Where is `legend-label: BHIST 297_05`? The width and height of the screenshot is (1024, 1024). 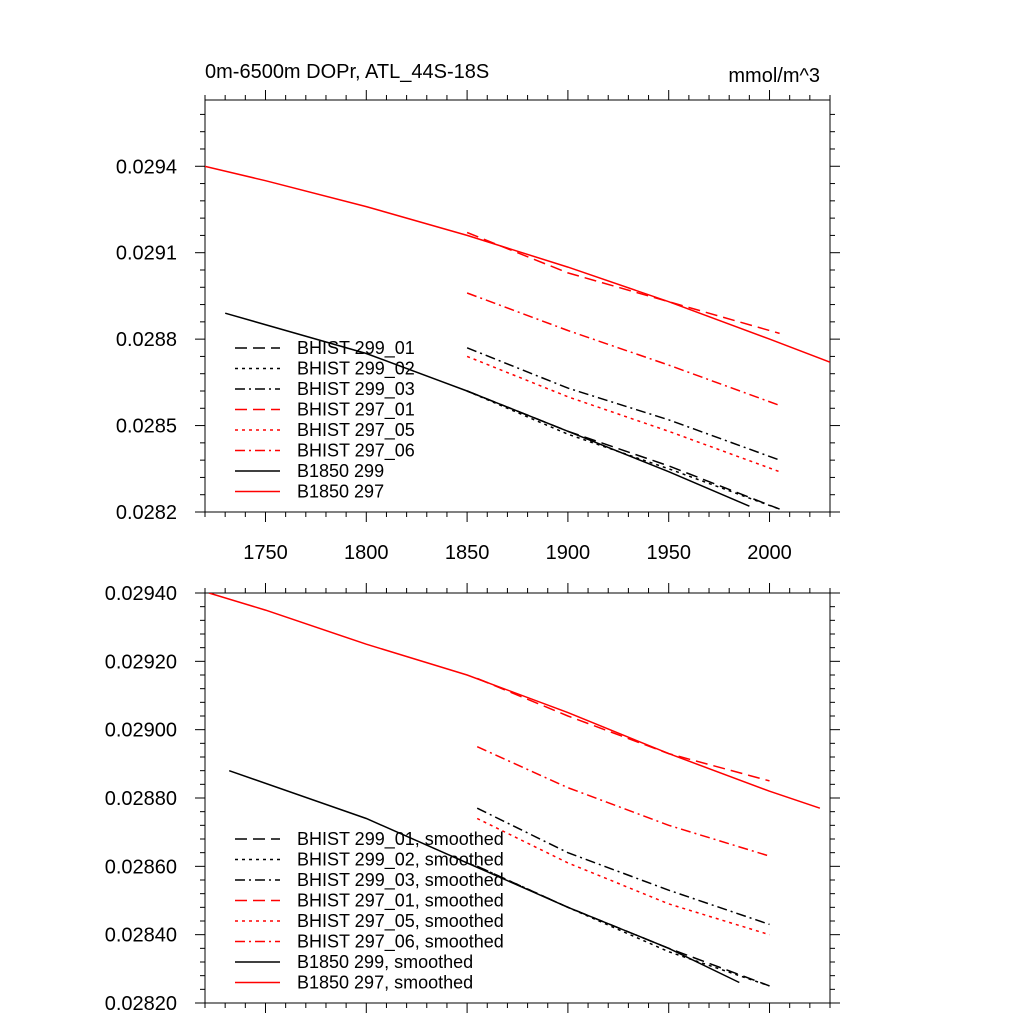 legend-label: BHIST 297_05 is located at coordinates (356, 430).